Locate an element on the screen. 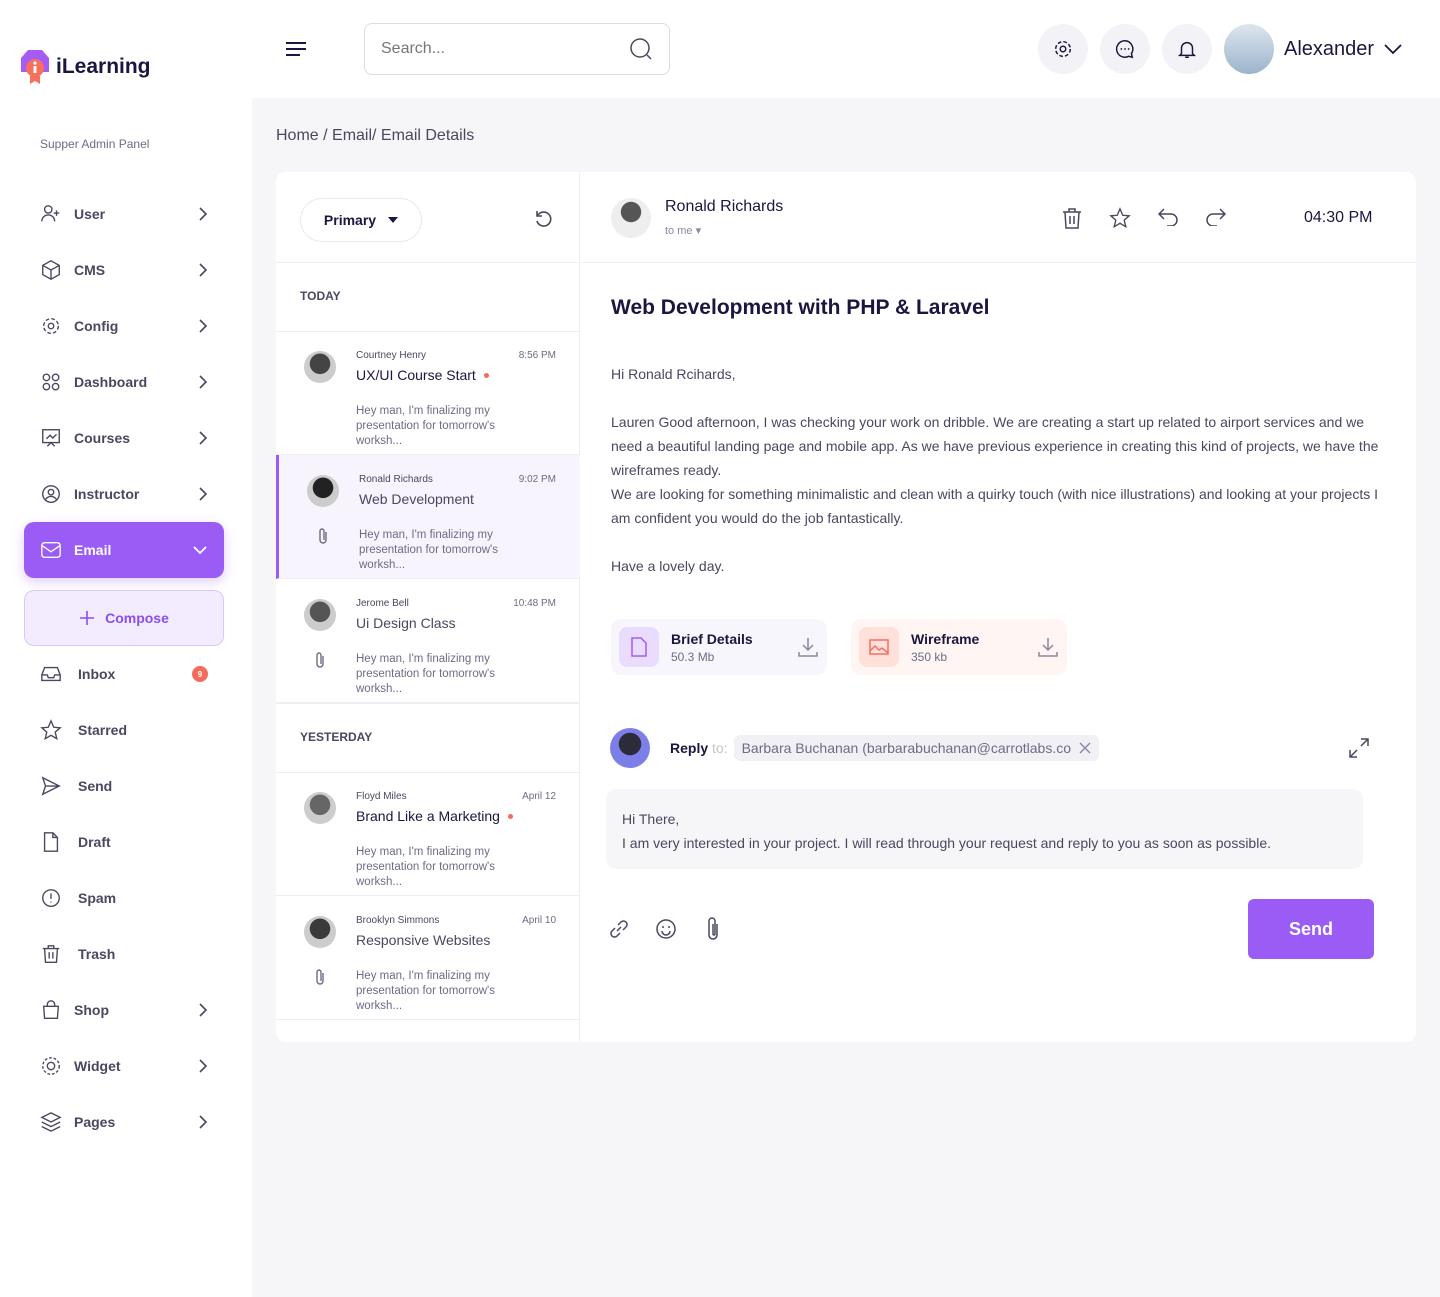 Image resolution: width=1440 pixels, height=1297 pixels. reply-line: Hi There, is located at coordinates (651, 819).